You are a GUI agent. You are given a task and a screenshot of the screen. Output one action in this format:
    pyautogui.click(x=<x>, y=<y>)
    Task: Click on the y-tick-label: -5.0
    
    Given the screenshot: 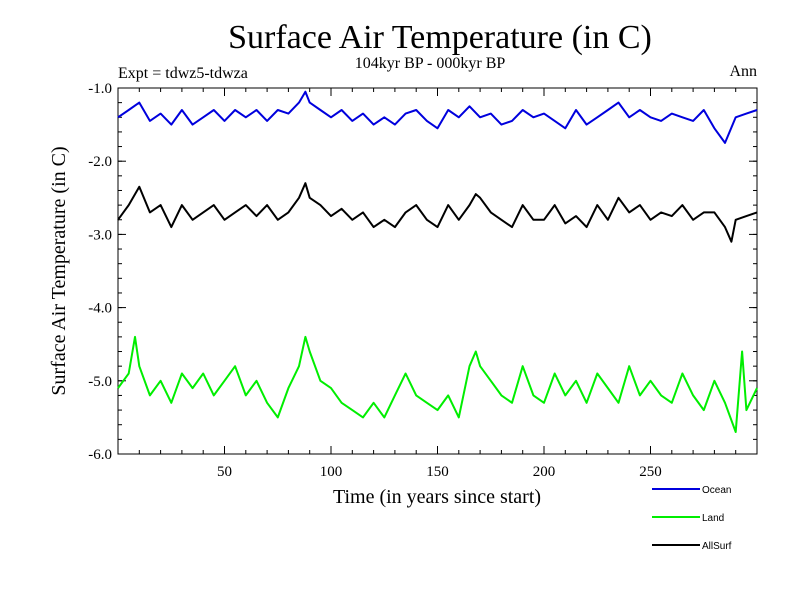 What is the action you would take?
    pyautogui.click(x=100, y=382)
    